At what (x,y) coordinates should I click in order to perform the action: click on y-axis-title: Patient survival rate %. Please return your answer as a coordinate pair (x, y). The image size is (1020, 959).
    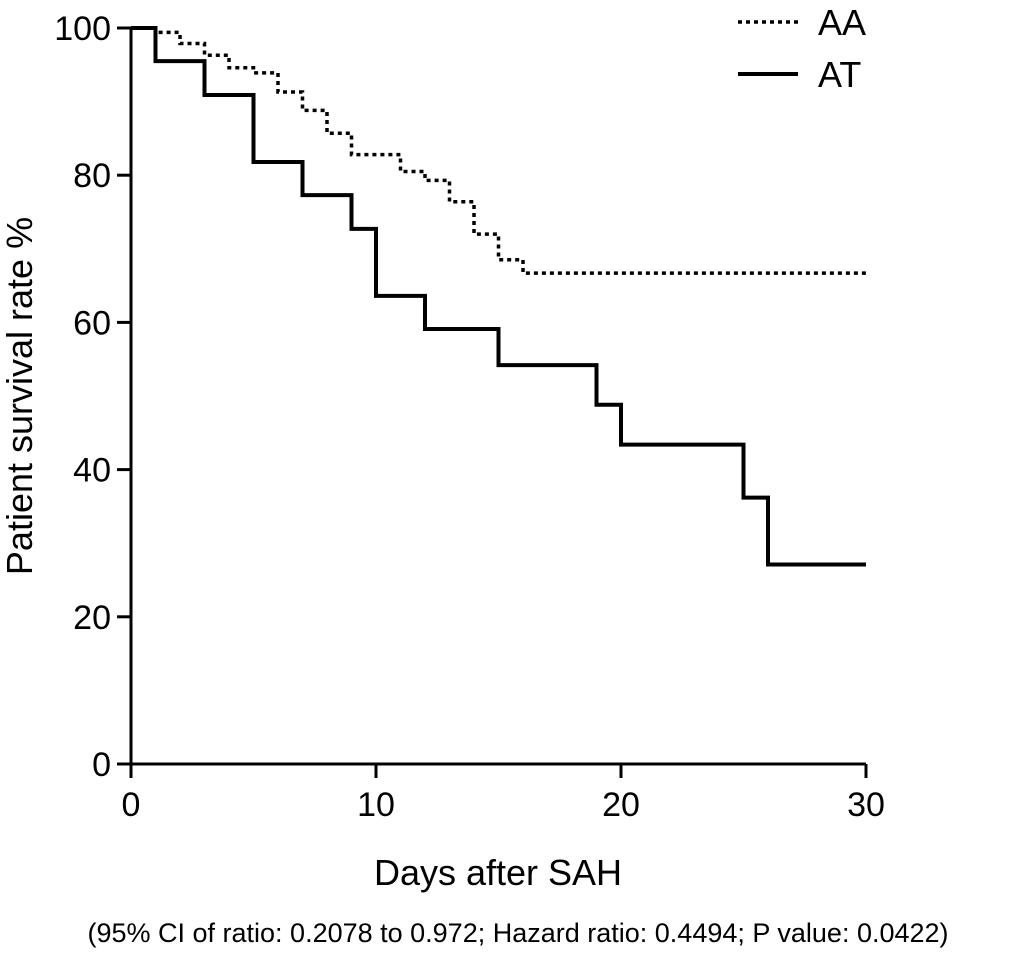
    Looking at the image, I should click on (20, 396).